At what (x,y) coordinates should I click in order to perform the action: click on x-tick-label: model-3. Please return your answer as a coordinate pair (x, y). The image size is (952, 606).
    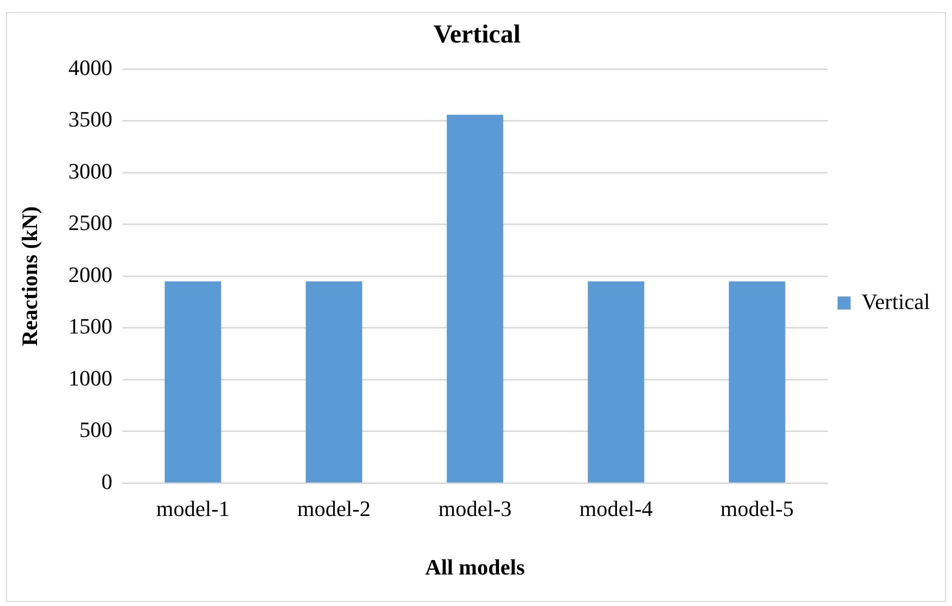
    Looking at the image, I should click on (475, 509).